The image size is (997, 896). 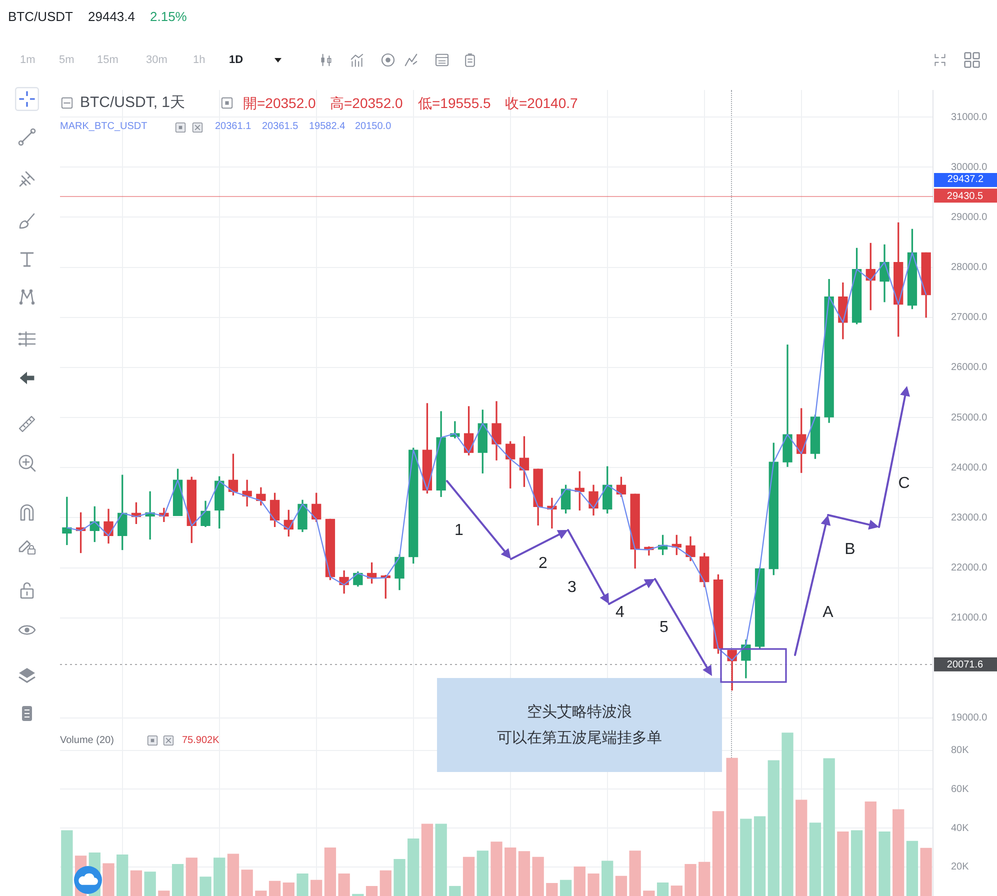 What do you see at coordinates (133, 103) in the screenshot?
I see `chart-title: BTC/USDT, 1天` at bounding box center [133, 103].